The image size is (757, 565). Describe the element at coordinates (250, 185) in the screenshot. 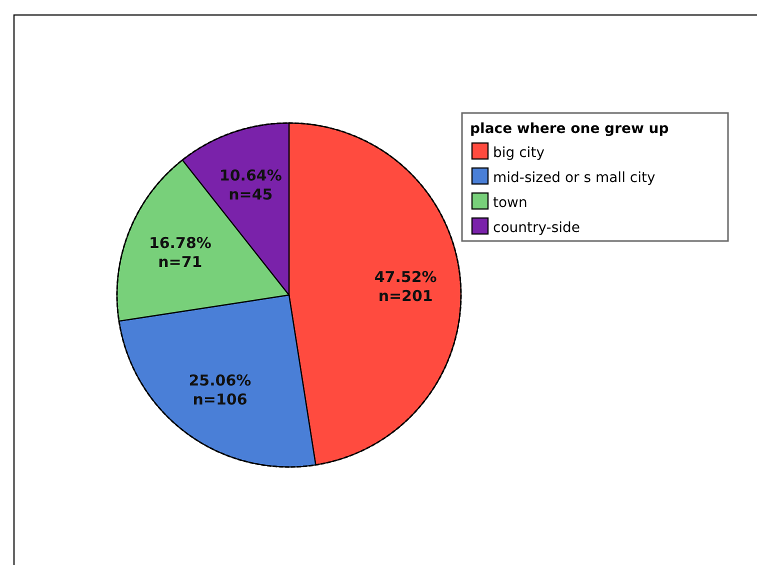

I see `data-label: 10.64% n=45` at that location.